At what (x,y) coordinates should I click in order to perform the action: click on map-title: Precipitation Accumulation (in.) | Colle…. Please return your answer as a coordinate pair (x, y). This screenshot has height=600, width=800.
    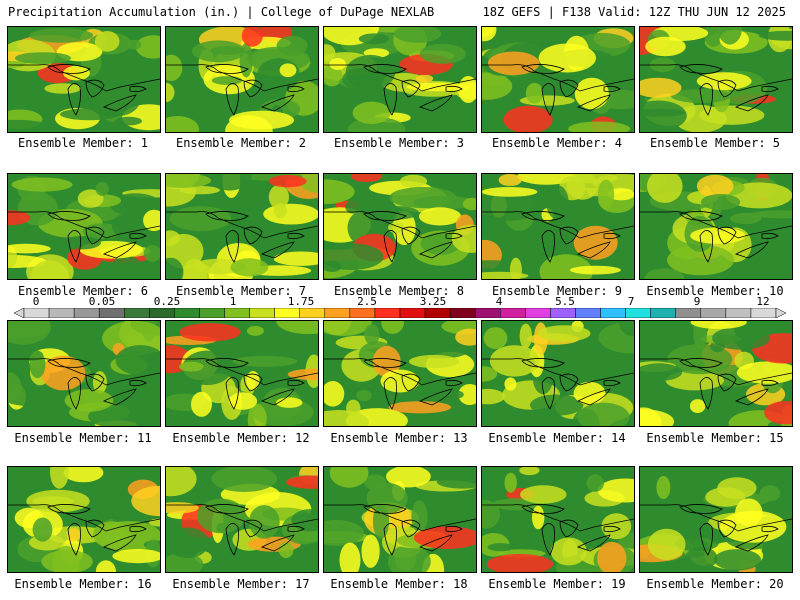
    Looking at the image, I should click on (221, 12).